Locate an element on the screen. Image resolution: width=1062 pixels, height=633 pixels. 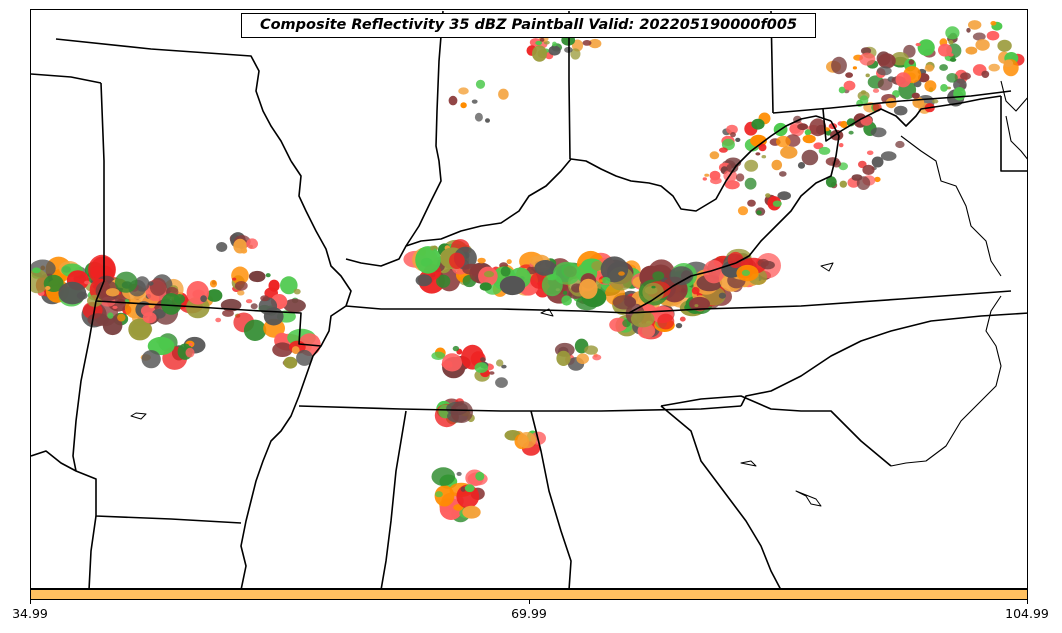
border-texas-arkansas is located at coordinates (136, 487).